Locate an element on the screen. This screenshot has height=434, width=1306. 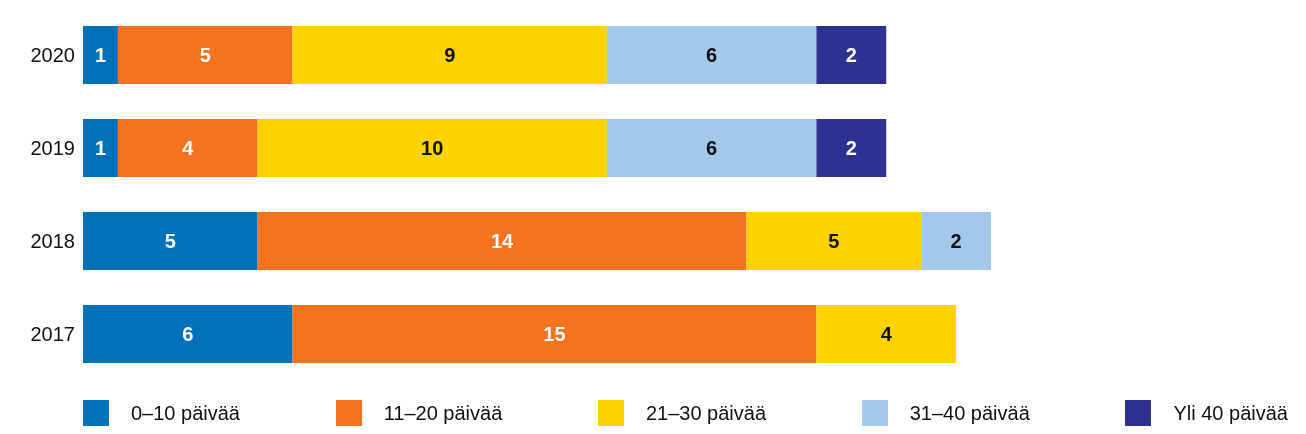
data-label: 9 is located at coordinates (450, 55).